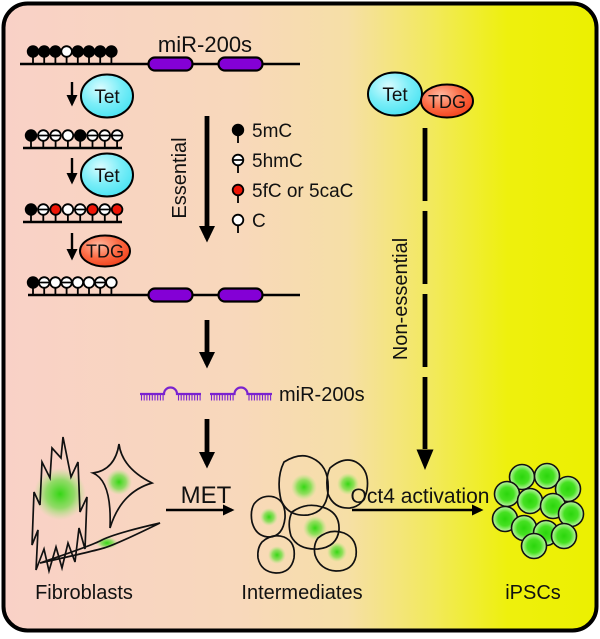 Image resolution: width=600 pixels, height=639 pixels. What do you see at coordinates (205, 44) in the screenshot?
I see `gene-locus-title: miR-200s` at bounding box center [205, 44].